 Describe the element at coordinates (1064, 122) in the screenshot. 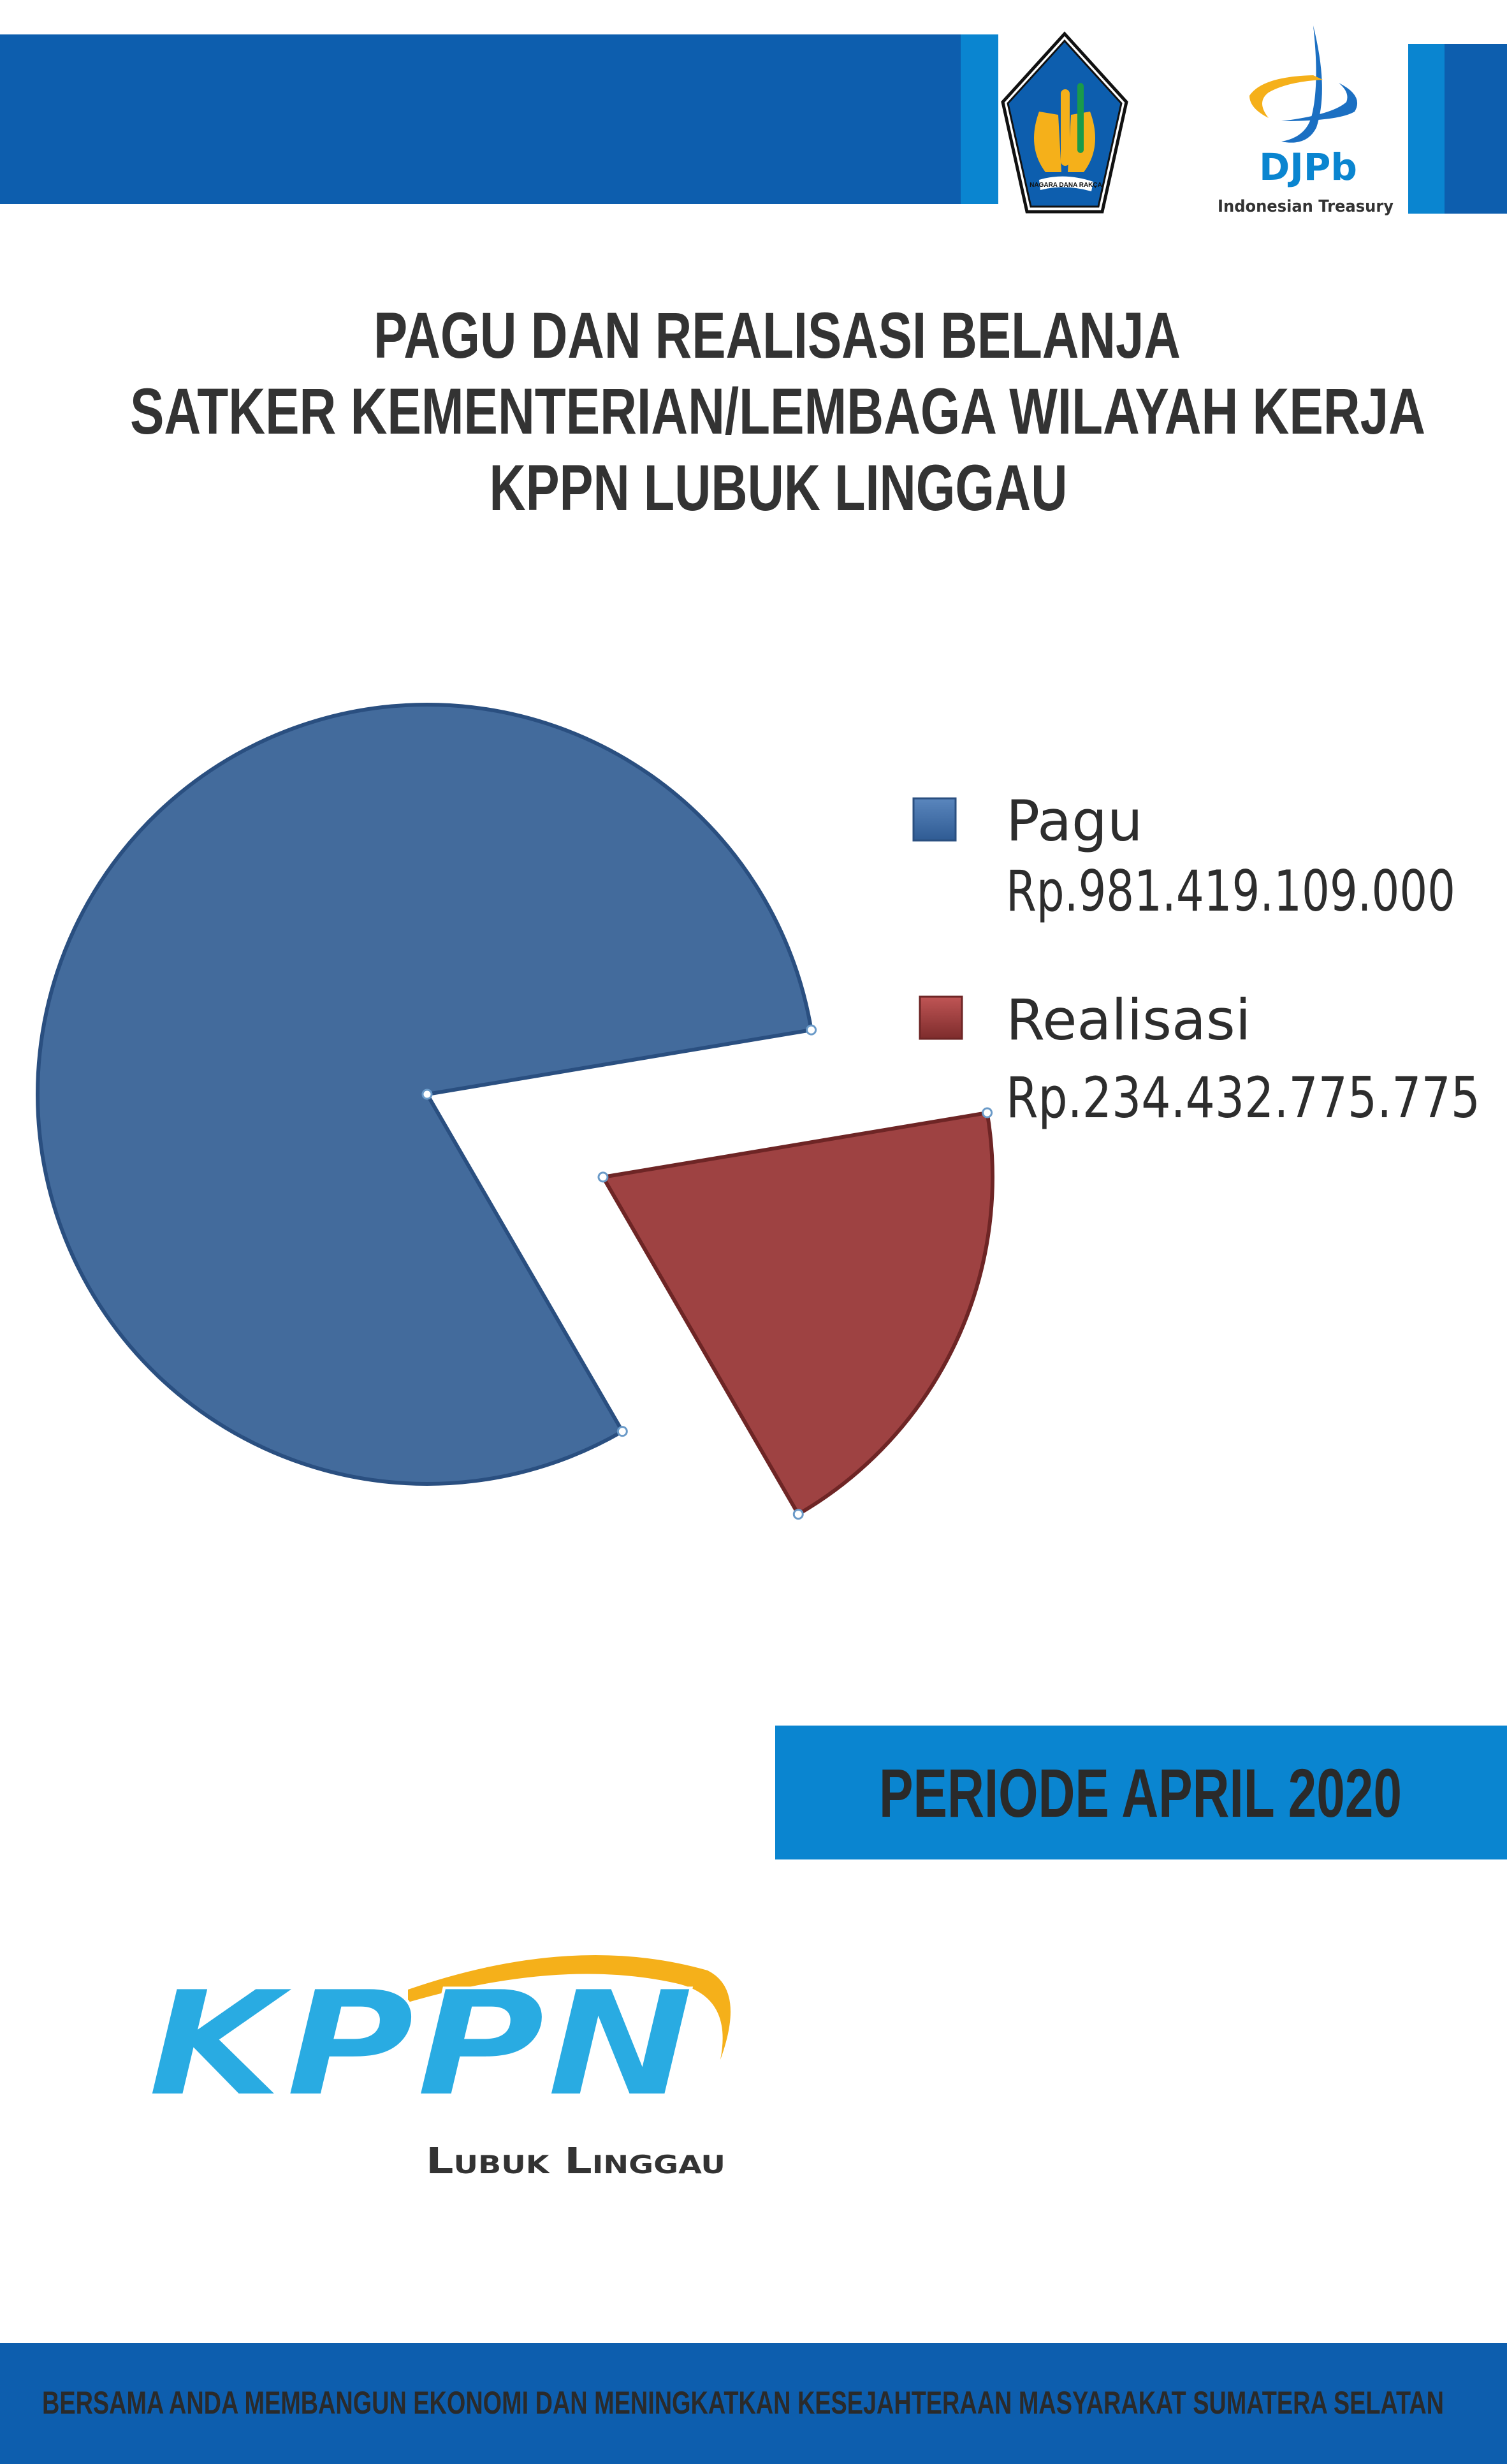

I see `kemenkeu-logo: NAGARA DANA RAKÇA` at that location.